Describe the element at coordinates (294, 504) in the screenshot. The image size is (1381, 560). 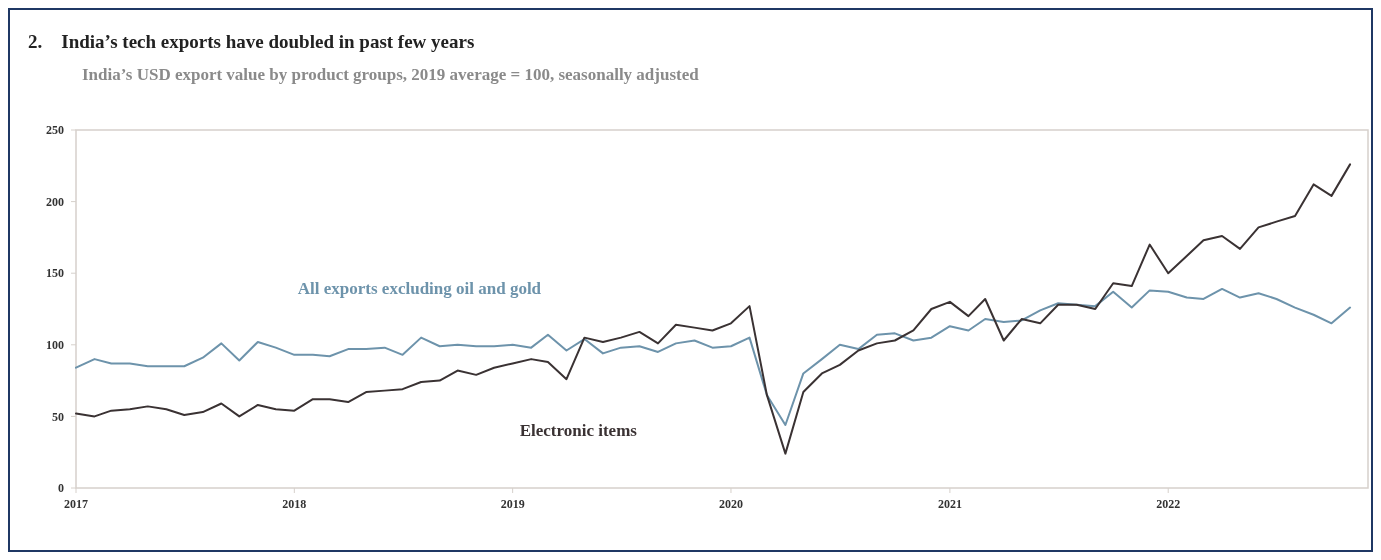
I see `x-tick-label: 2018` at that location.